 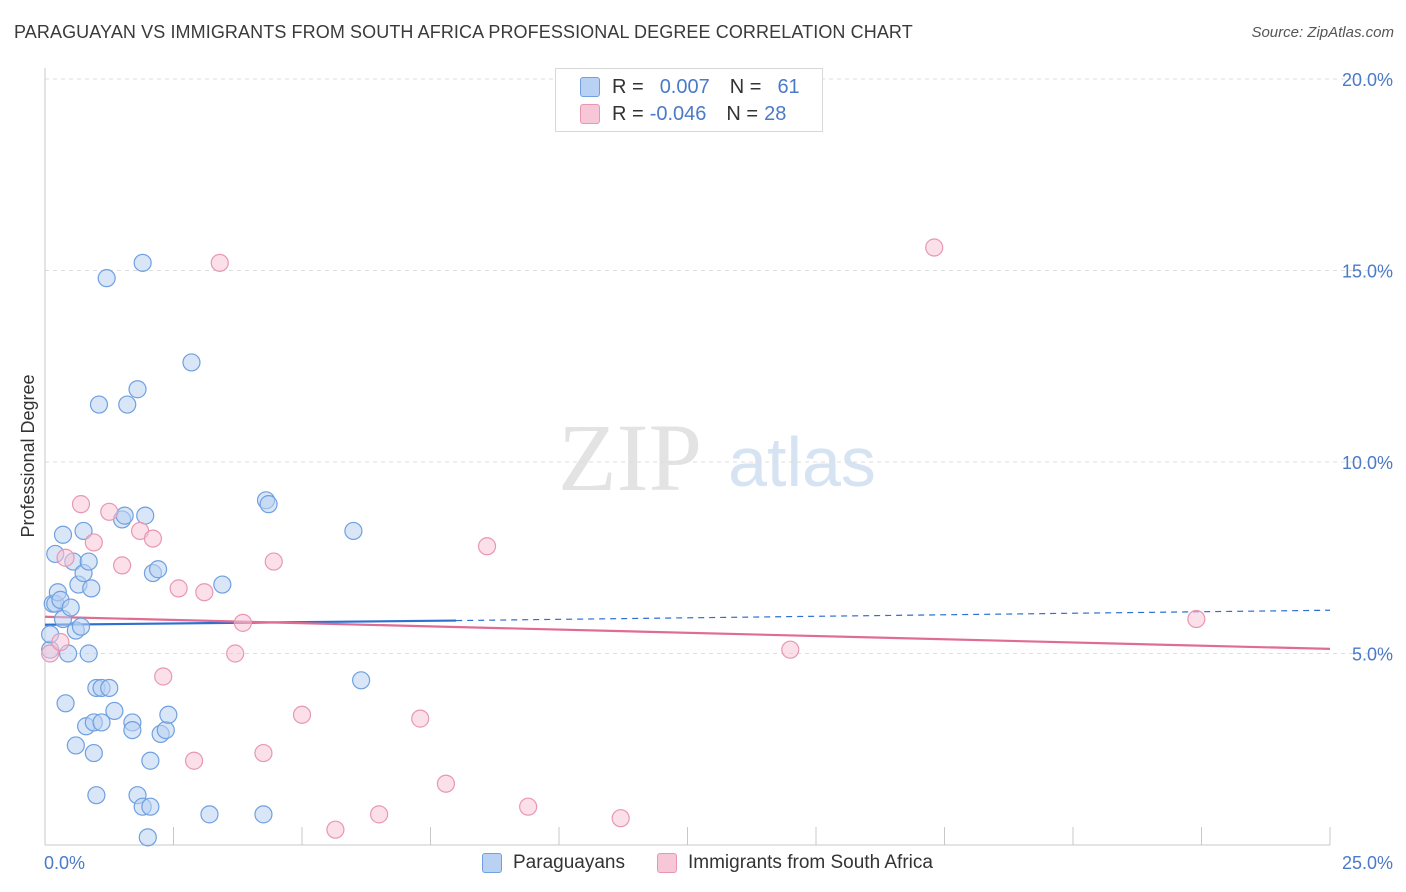 I want to click on series-legend: Paraguayans Immigrants from South Africa, so click(x=723, y=863).